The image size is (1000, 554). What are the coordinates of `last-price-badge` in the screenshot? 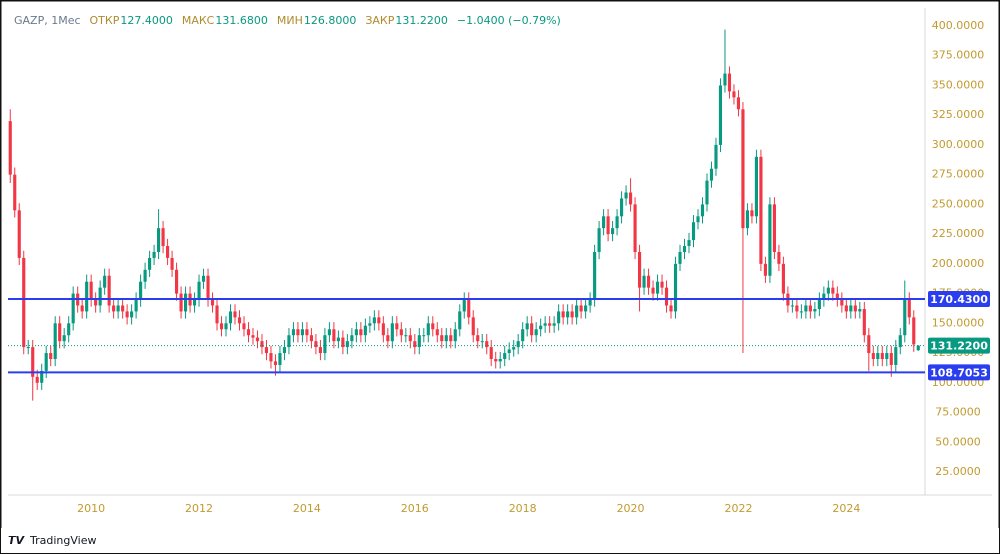 It's located at (959, 345).